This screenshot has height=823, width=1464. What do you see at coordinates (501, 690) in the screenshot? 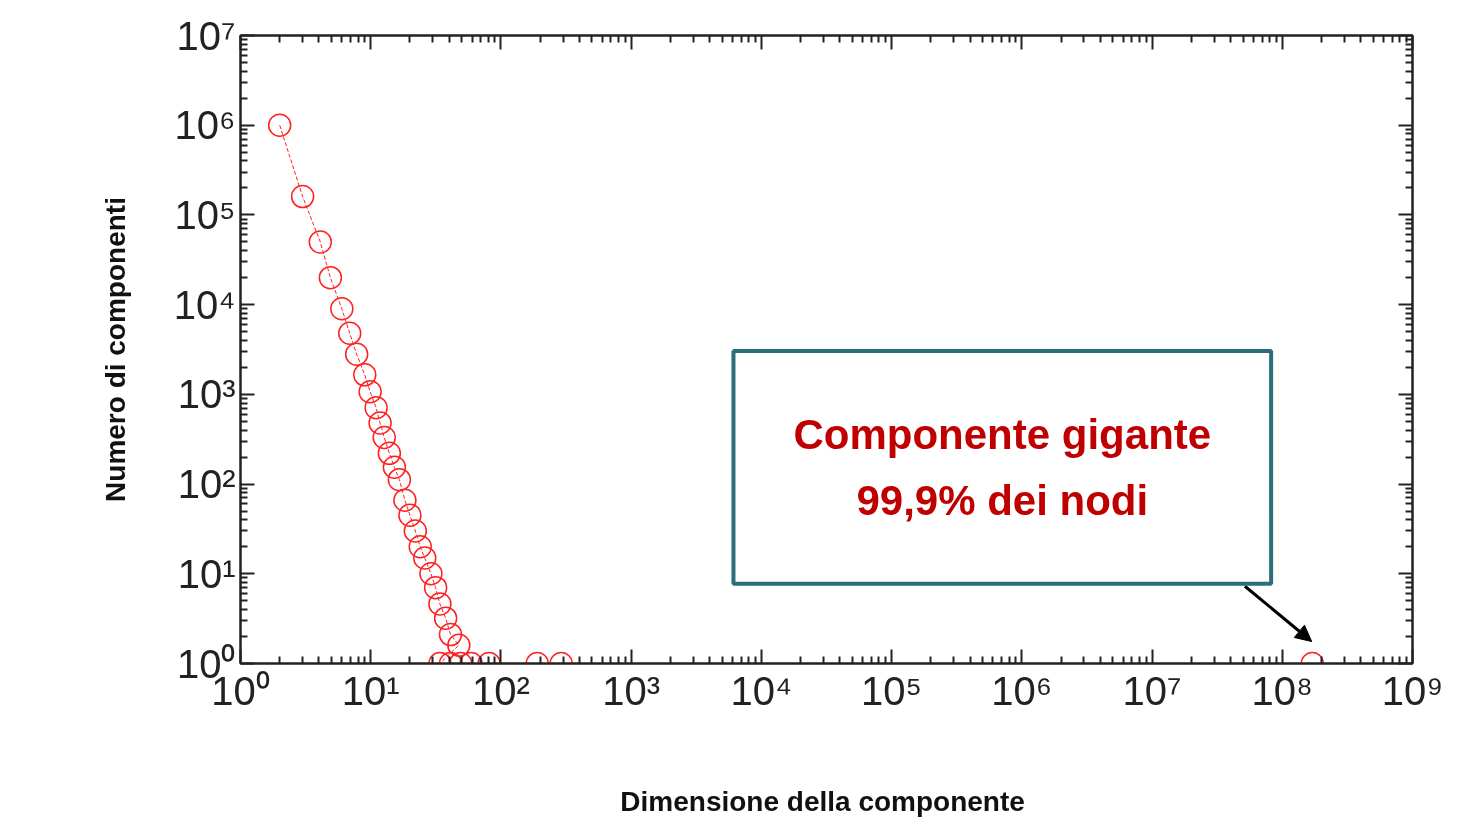
I see `x-tick-label: 10²` at bounding box center [501, 690].